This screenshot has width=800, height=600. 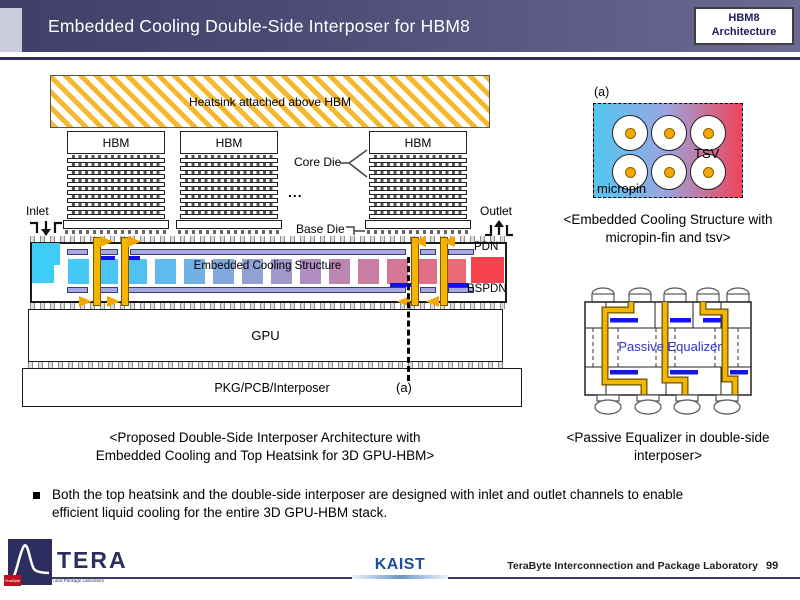 I want to click on badge-line1: HBM8, so click(x=744, y=18).